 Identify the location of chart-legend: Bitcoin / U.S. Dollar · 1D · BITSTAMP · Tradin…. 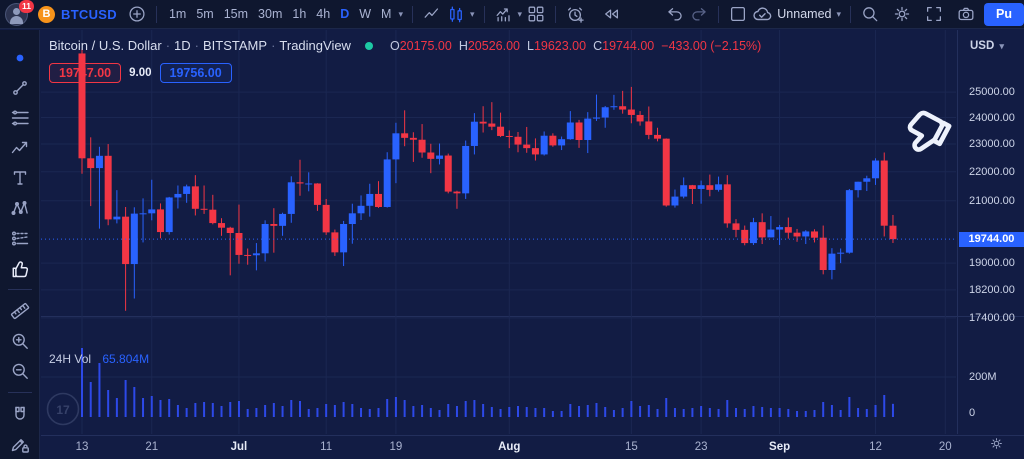
(405, 45).